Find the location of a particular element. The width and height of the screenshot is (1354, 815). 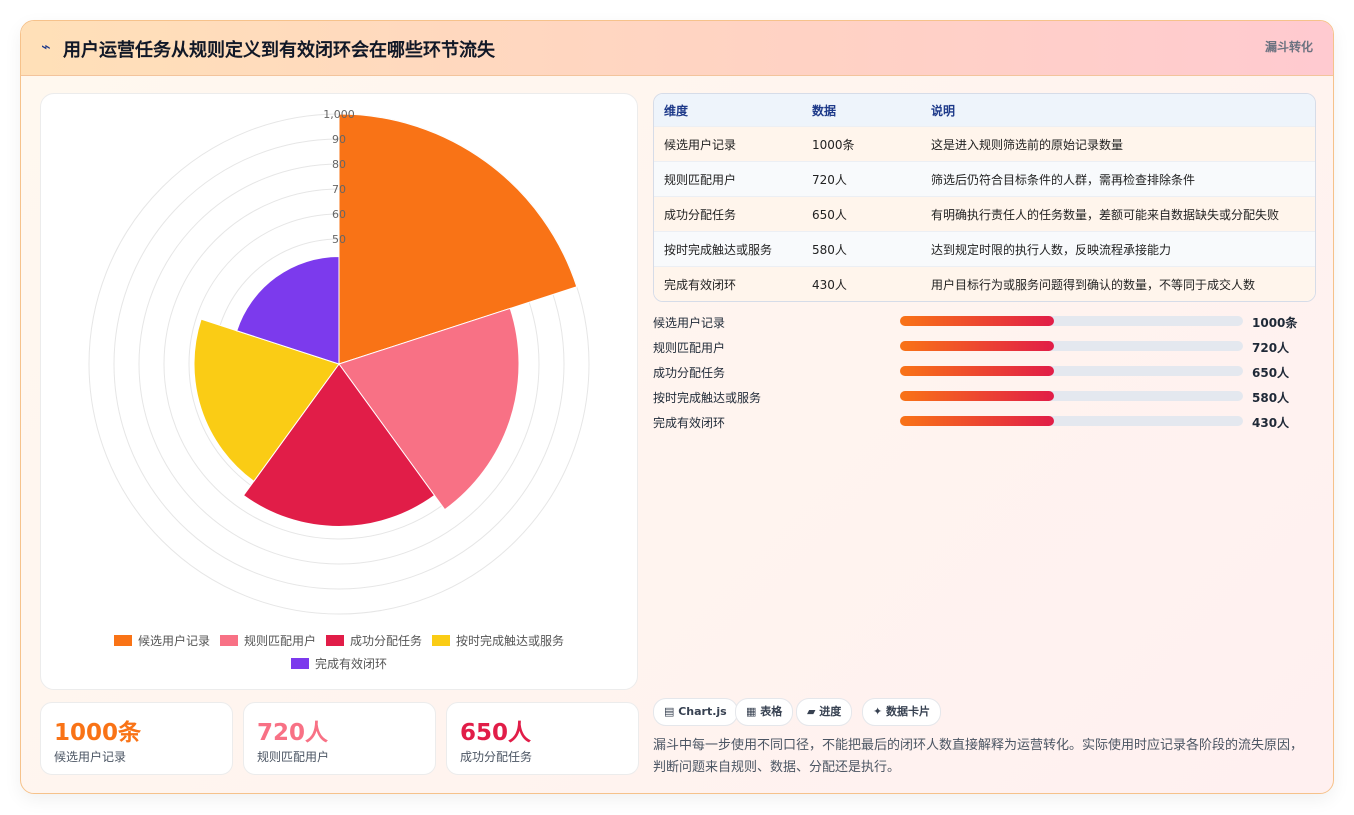

table-cell: 成功分配任务 is located at coordinates (733, 214).